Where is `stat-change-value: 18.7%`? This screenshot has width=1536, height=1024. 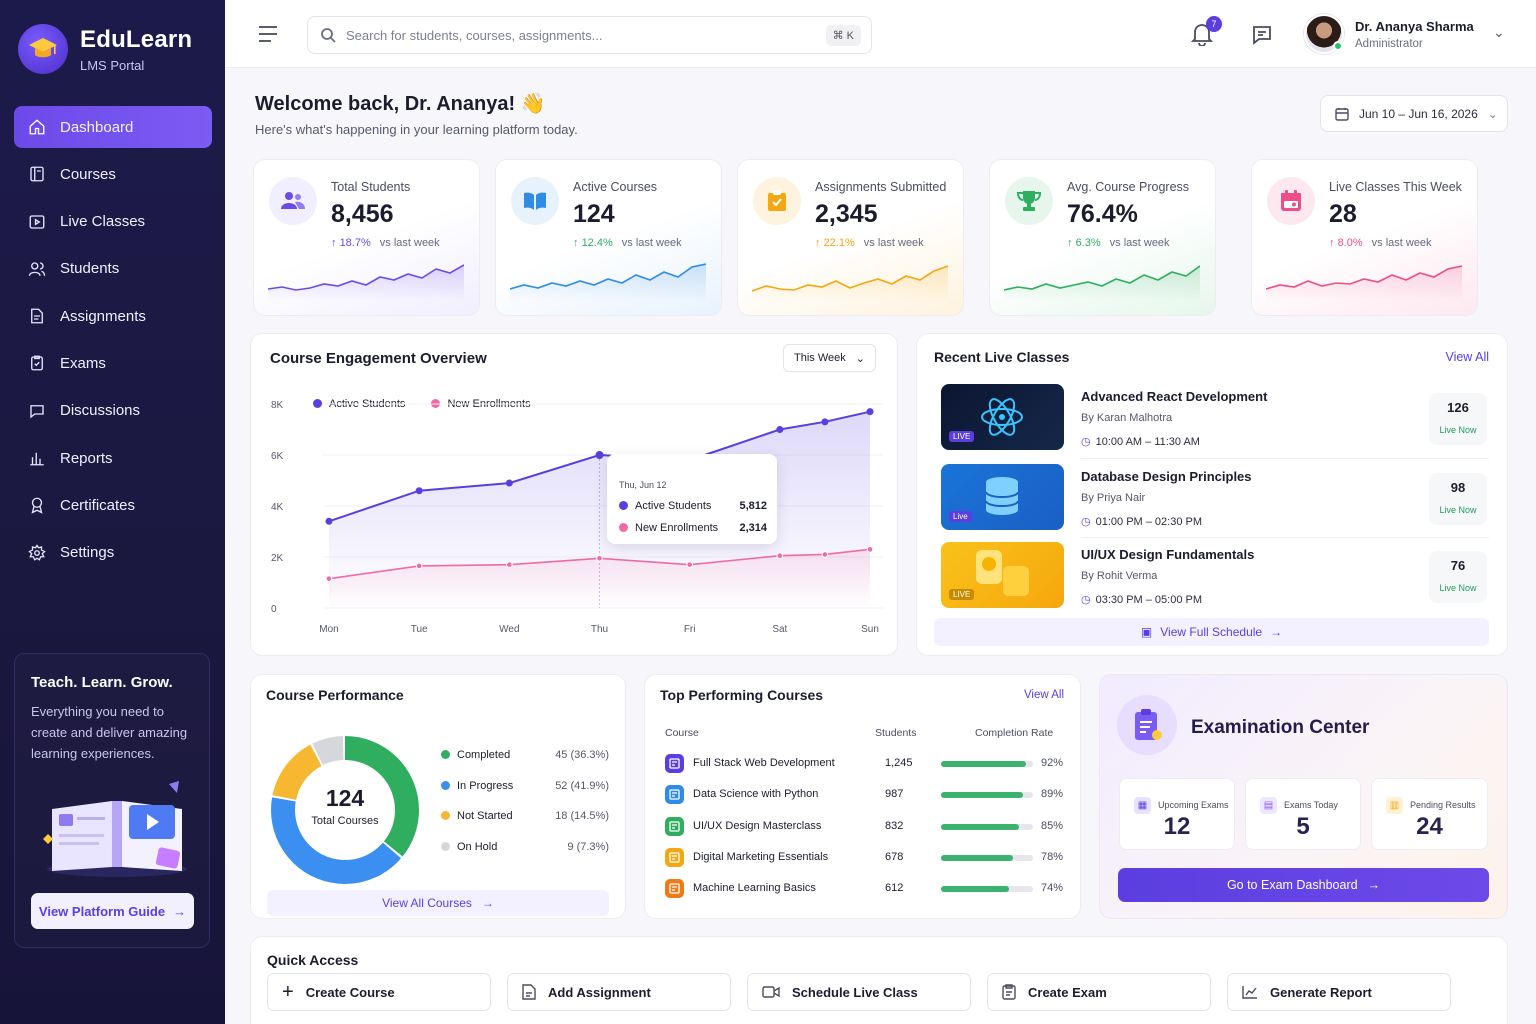
stat-change-value: 18.7% is located at coordinates (355, 243).